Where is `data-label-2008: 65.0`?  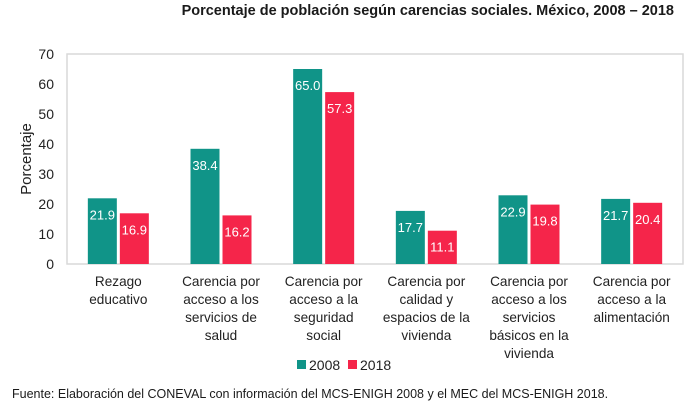 data-label-2008: 65.0 is located at coordinates (307, 85).